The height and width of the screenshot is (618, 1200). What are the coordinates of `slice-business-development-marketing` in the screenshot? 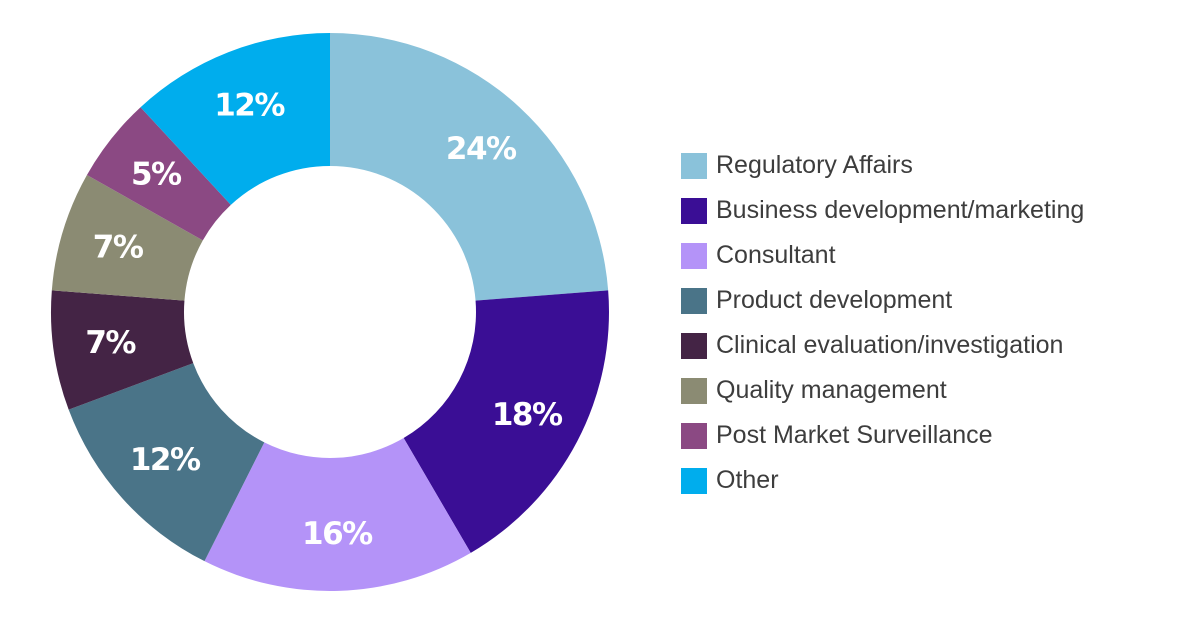 It's located at (506, 421).